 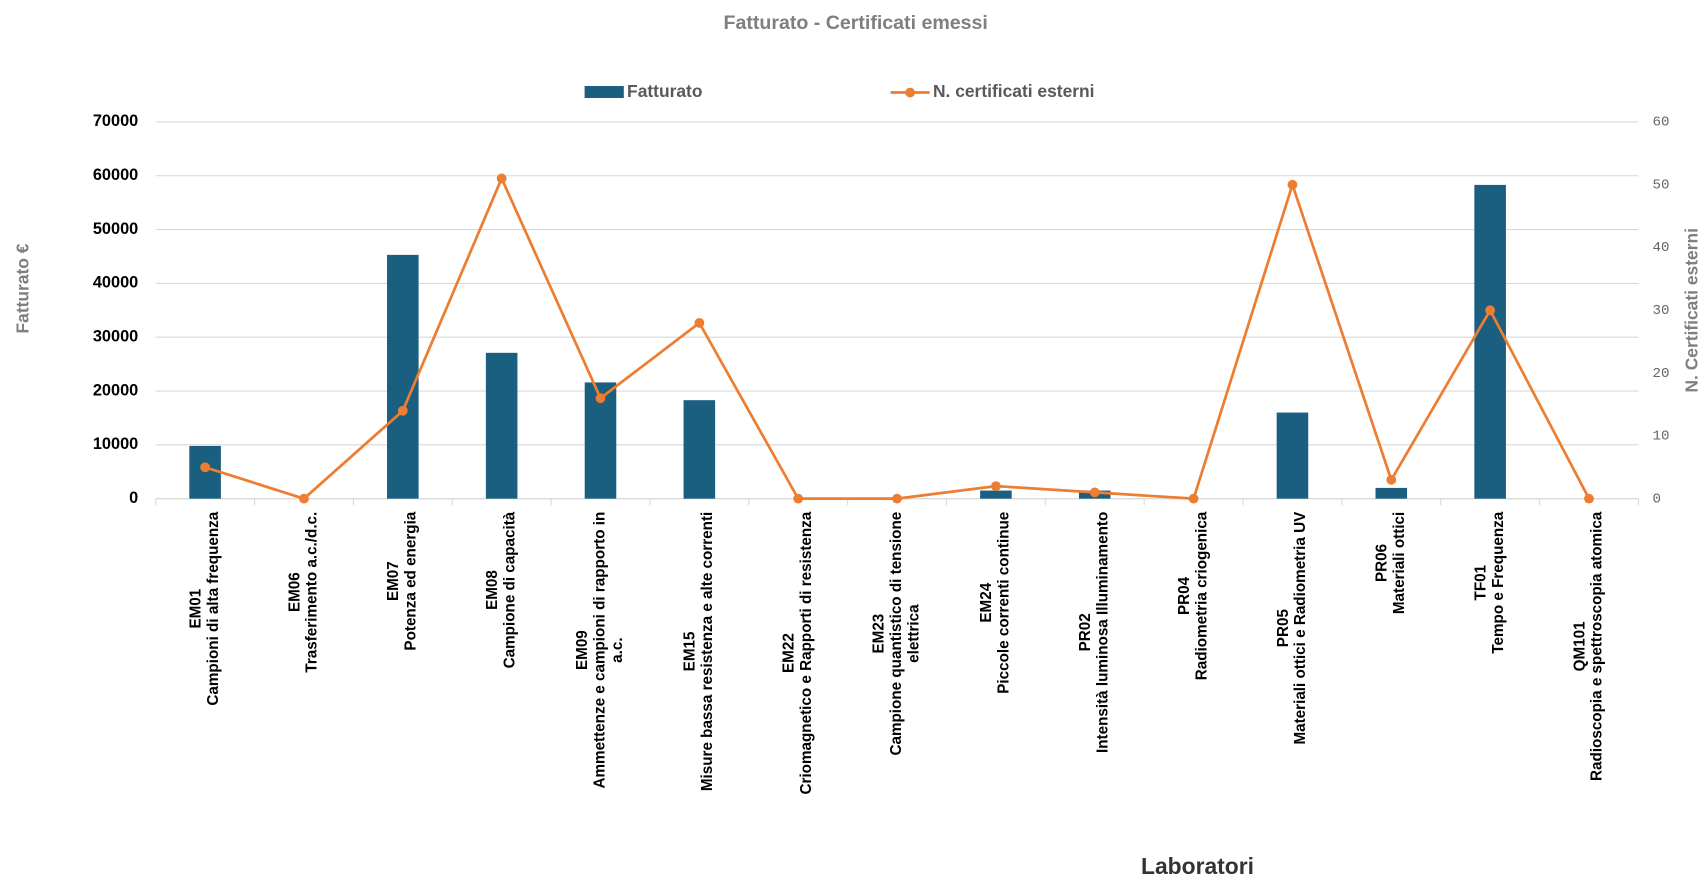 I want to click on x-tick-label: Radiometria criogenica, so click(x=1201, y=595).